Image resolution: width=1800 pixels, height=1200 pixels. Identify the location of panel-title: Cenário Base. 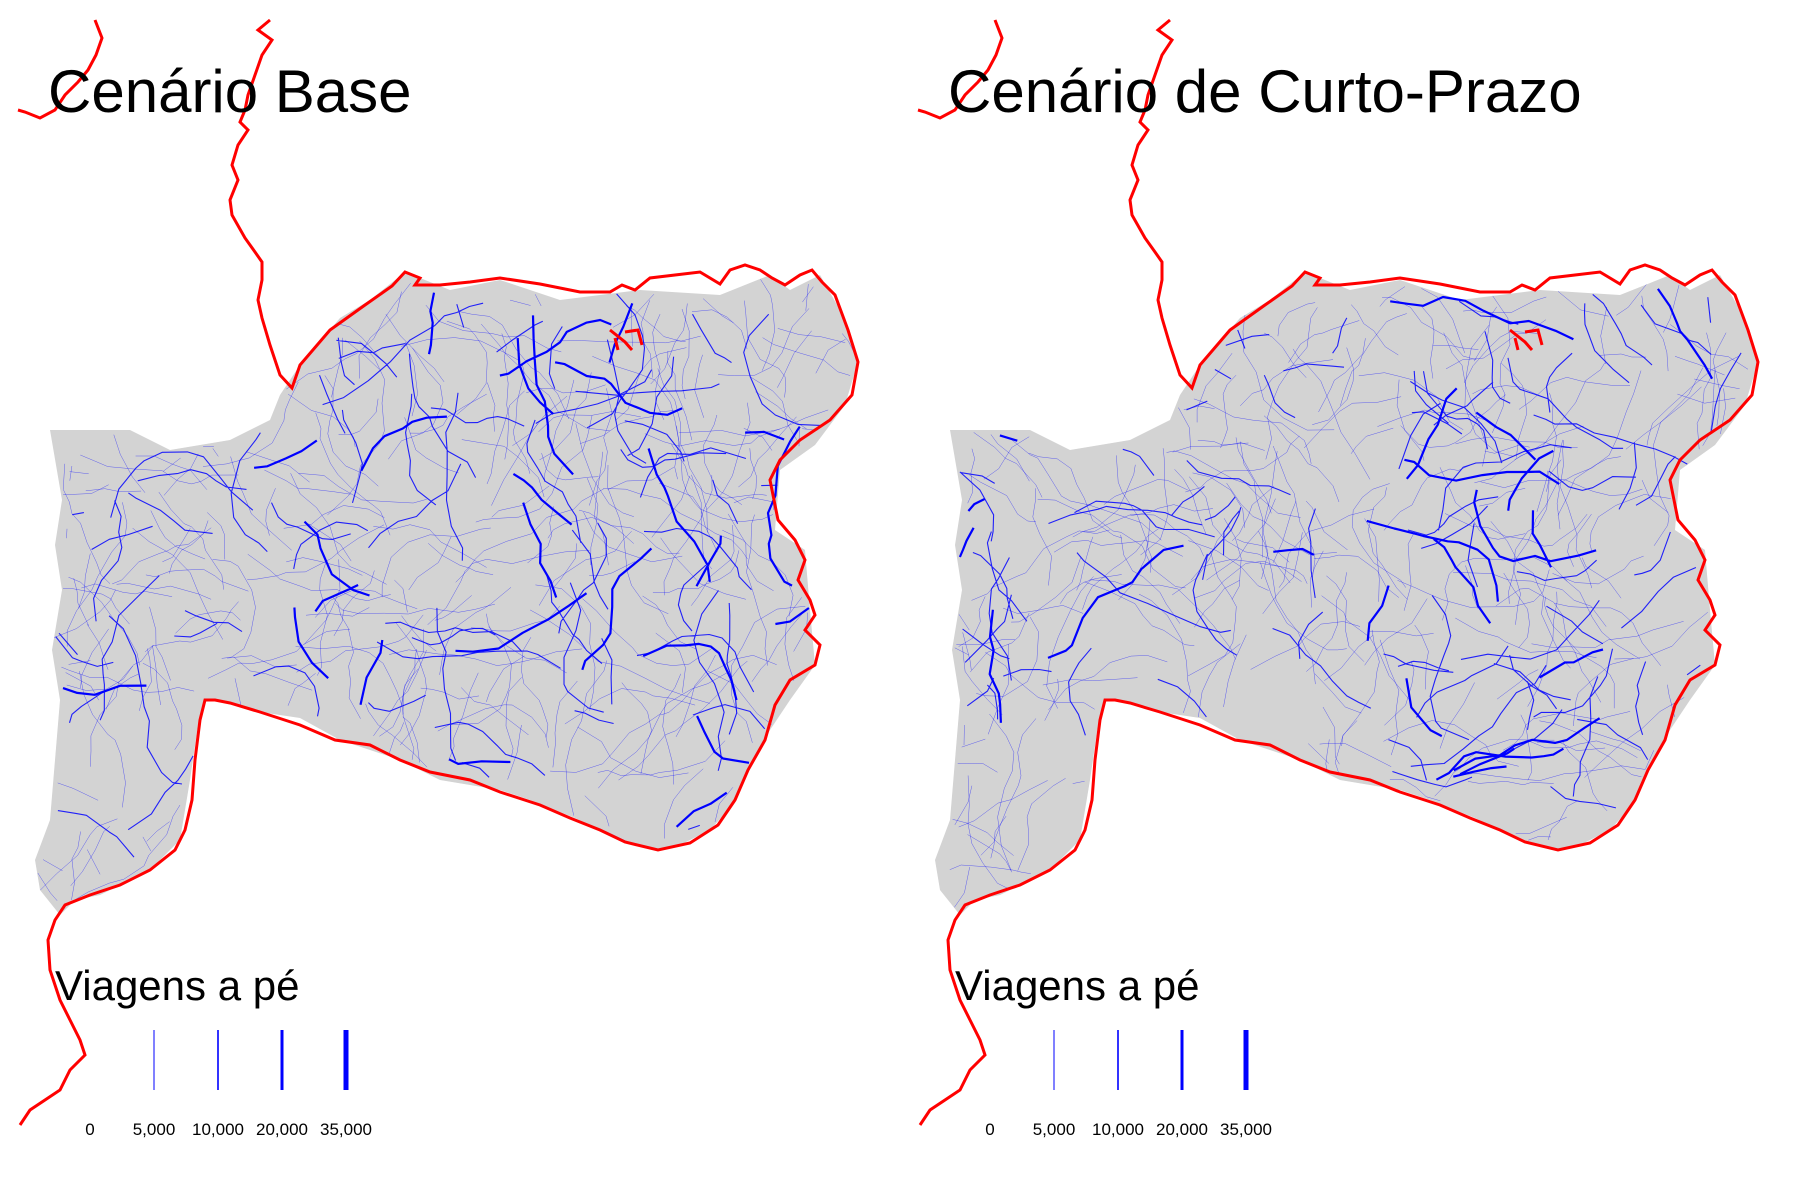
(230, 91).